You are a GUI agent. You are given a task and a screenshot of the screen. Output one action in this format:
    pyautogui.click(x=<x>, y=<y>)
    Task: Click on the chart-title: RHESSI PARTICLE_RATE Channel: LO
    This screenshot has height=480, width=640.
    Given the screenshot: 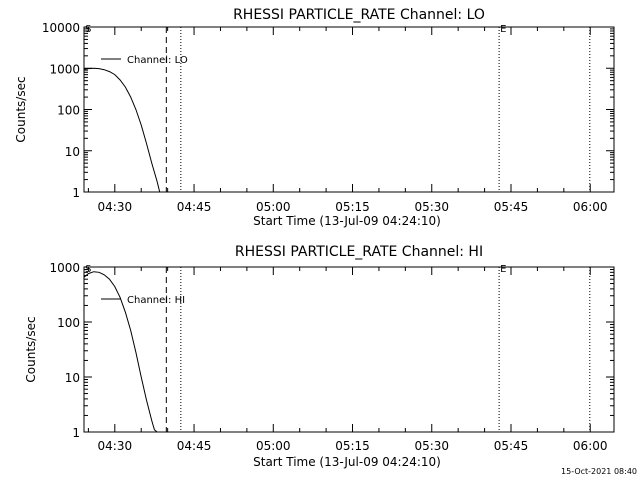 What is the action you would take?
    pyautogui.click(x=359, y=15)
    